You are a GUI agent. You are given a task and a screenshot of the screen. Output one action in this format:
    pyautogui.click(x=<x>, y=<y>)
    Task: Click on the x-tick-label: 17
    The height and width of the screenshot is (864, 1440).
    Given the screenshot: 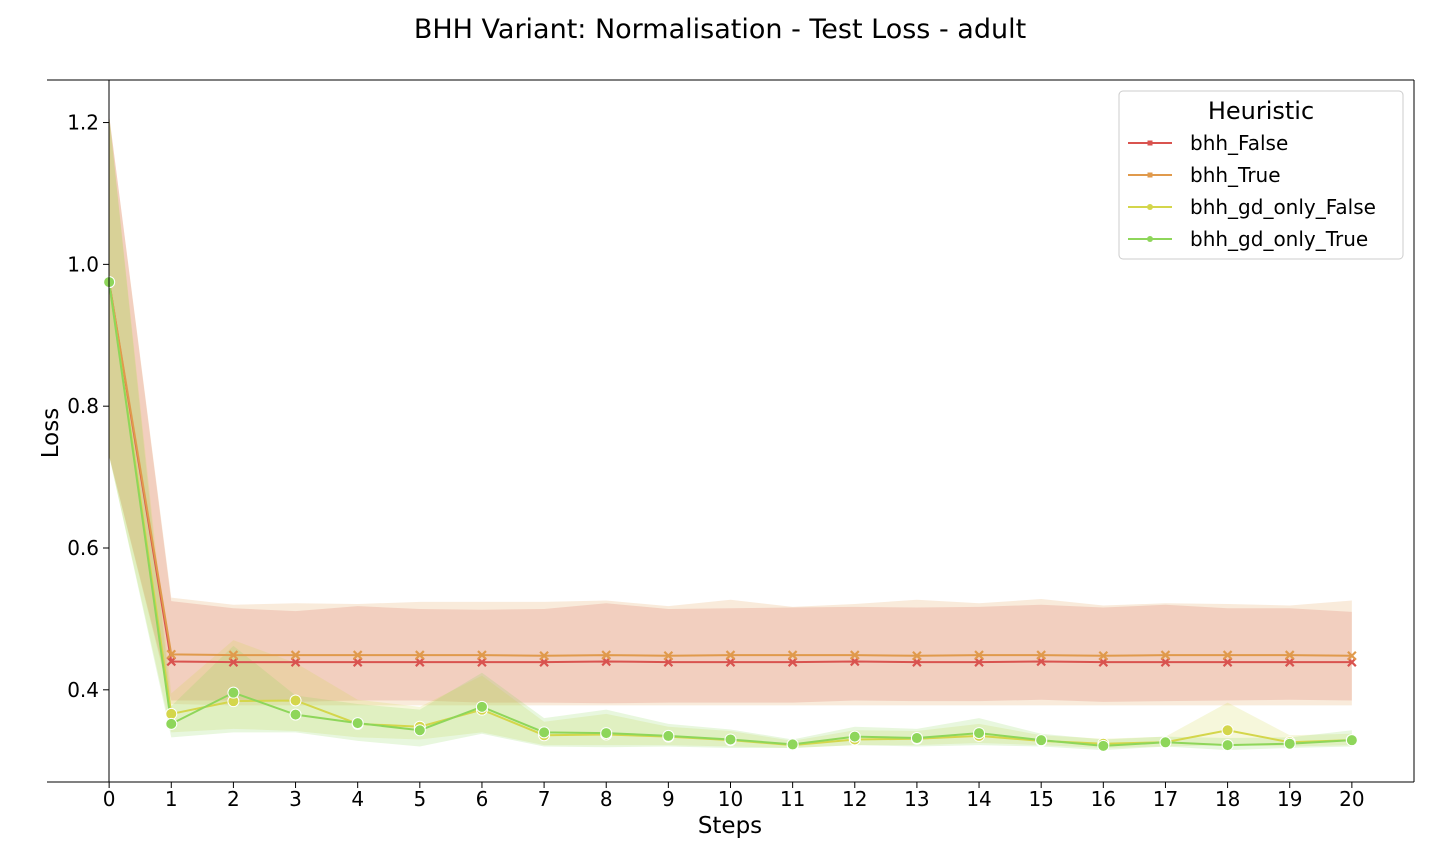 What is the action you would take?
    pyautogui.click(x=1165, y=799)
    